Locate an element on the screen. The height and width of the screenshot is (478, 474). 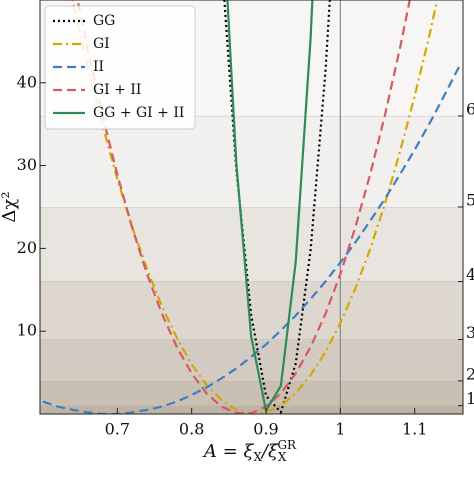
x-tick-label: 0.8 is located at coordinates (191, 429).